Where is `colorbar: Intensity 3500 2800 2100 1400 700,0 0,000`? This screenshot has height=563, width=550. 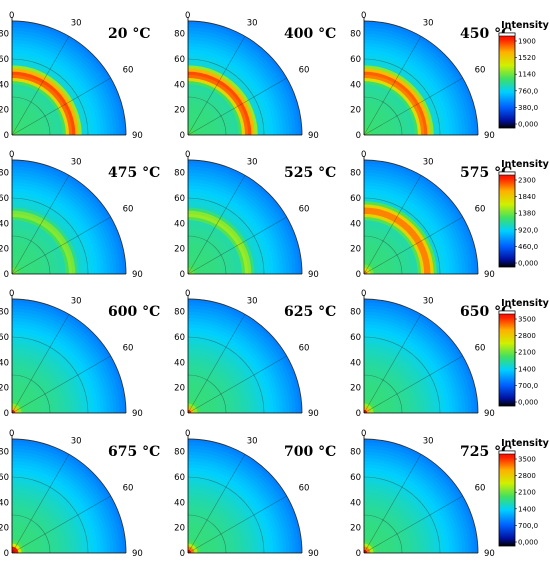 colorbar: Intensity 3500 2800 2100 1400 700,0 0,000 is located at coordinates (524, 492).